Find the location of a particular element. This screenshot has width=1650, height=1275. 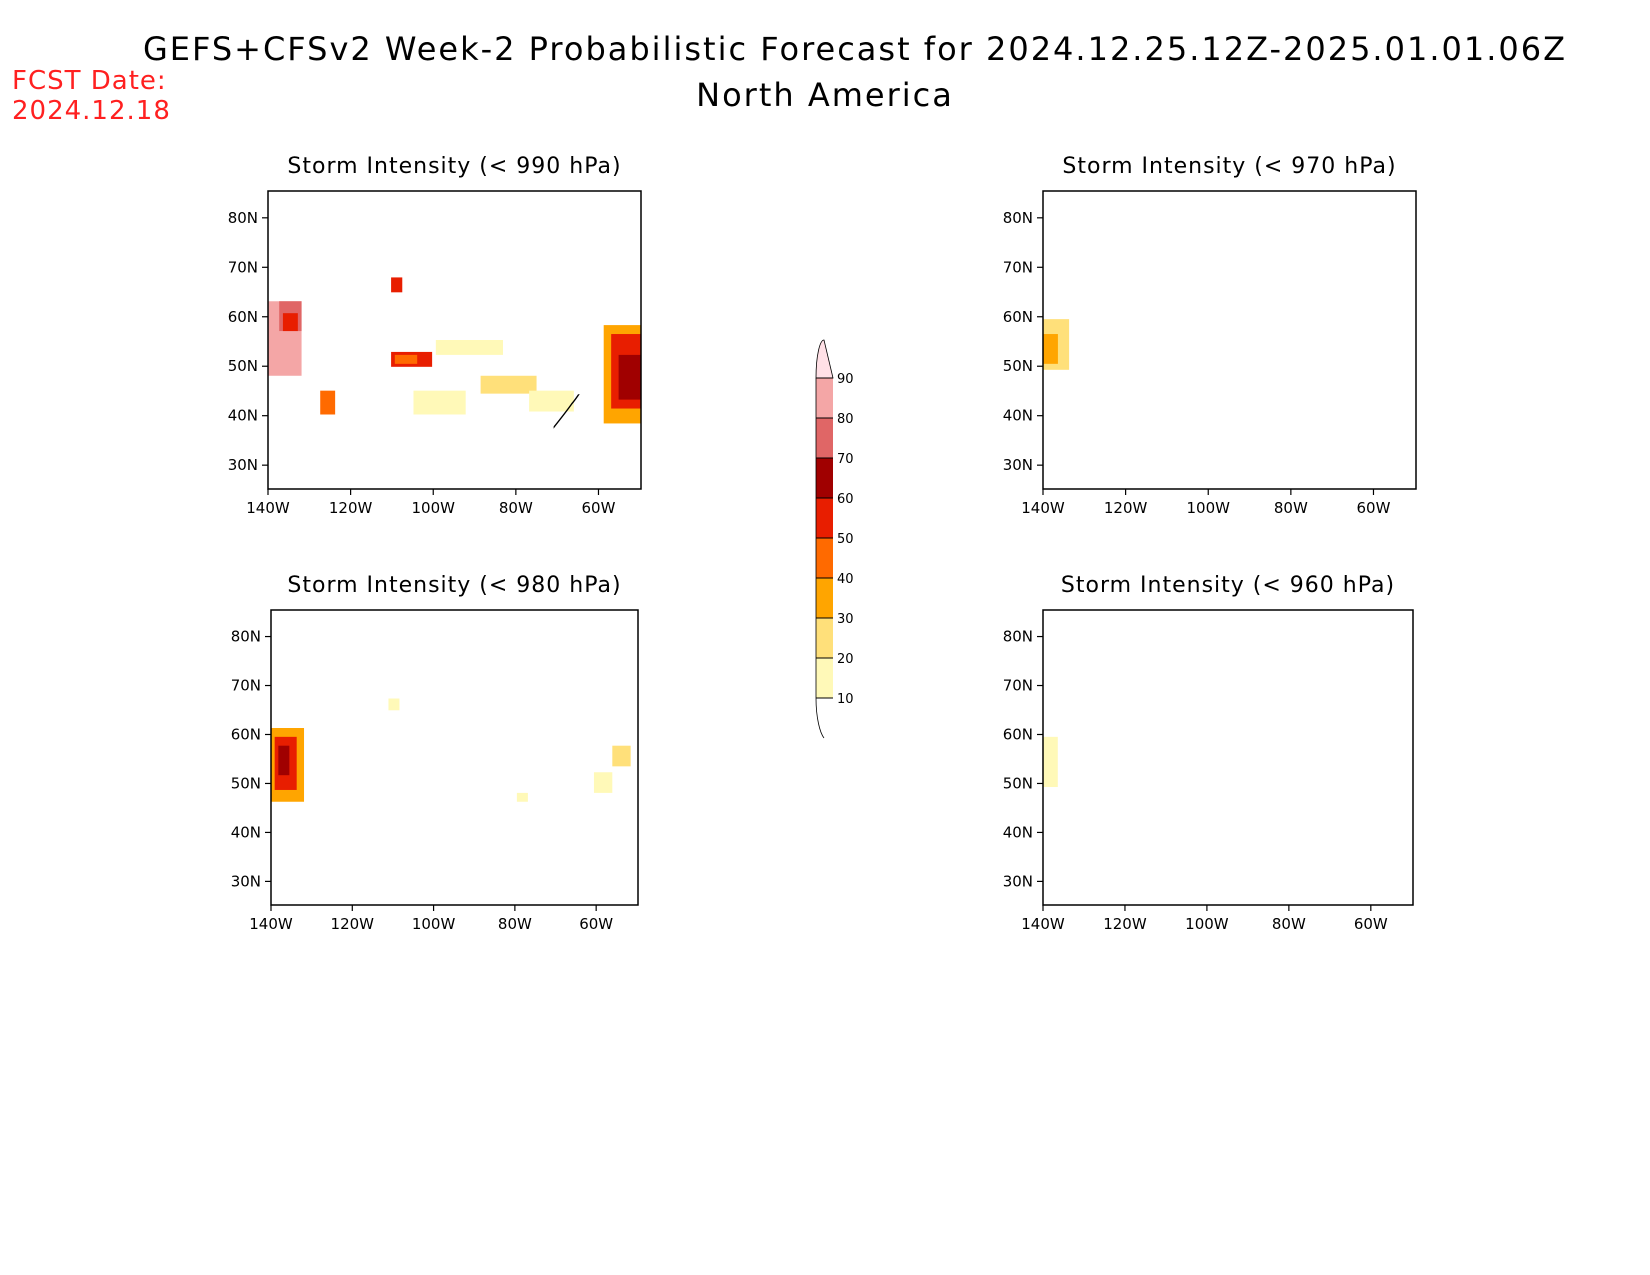

colorbar-label: 90 is located at coordinates (845, 379).